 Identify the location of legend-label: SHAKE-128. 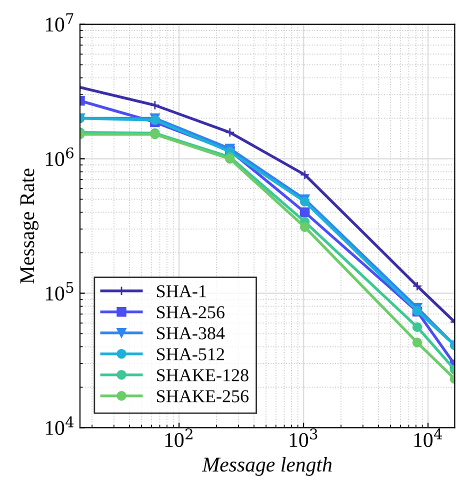
(202, 375).